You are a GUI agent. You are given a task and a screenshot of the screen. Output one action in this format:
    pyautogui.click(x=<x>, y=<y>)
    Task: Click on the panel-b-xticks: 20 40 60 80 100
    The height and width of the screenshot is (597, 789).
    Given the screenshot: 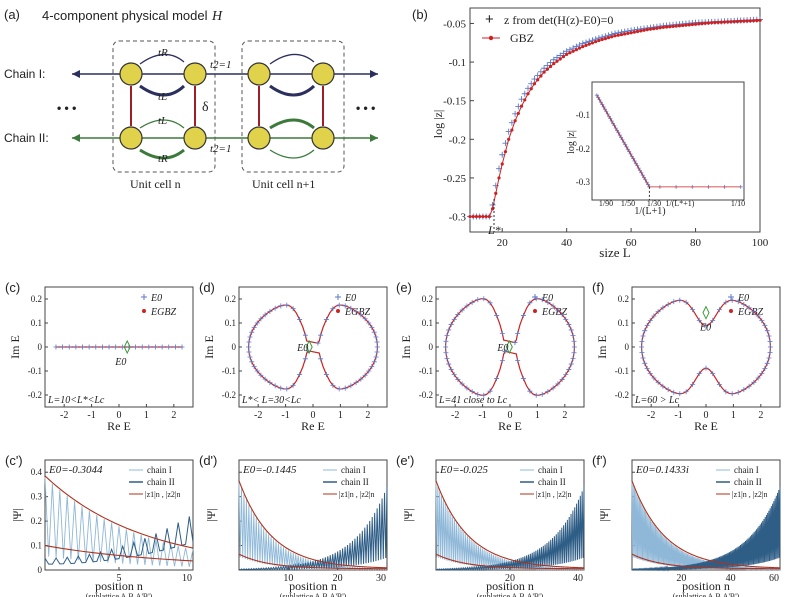 What is the action you would take?
    pyautogui.click(x=633, y=238)
    